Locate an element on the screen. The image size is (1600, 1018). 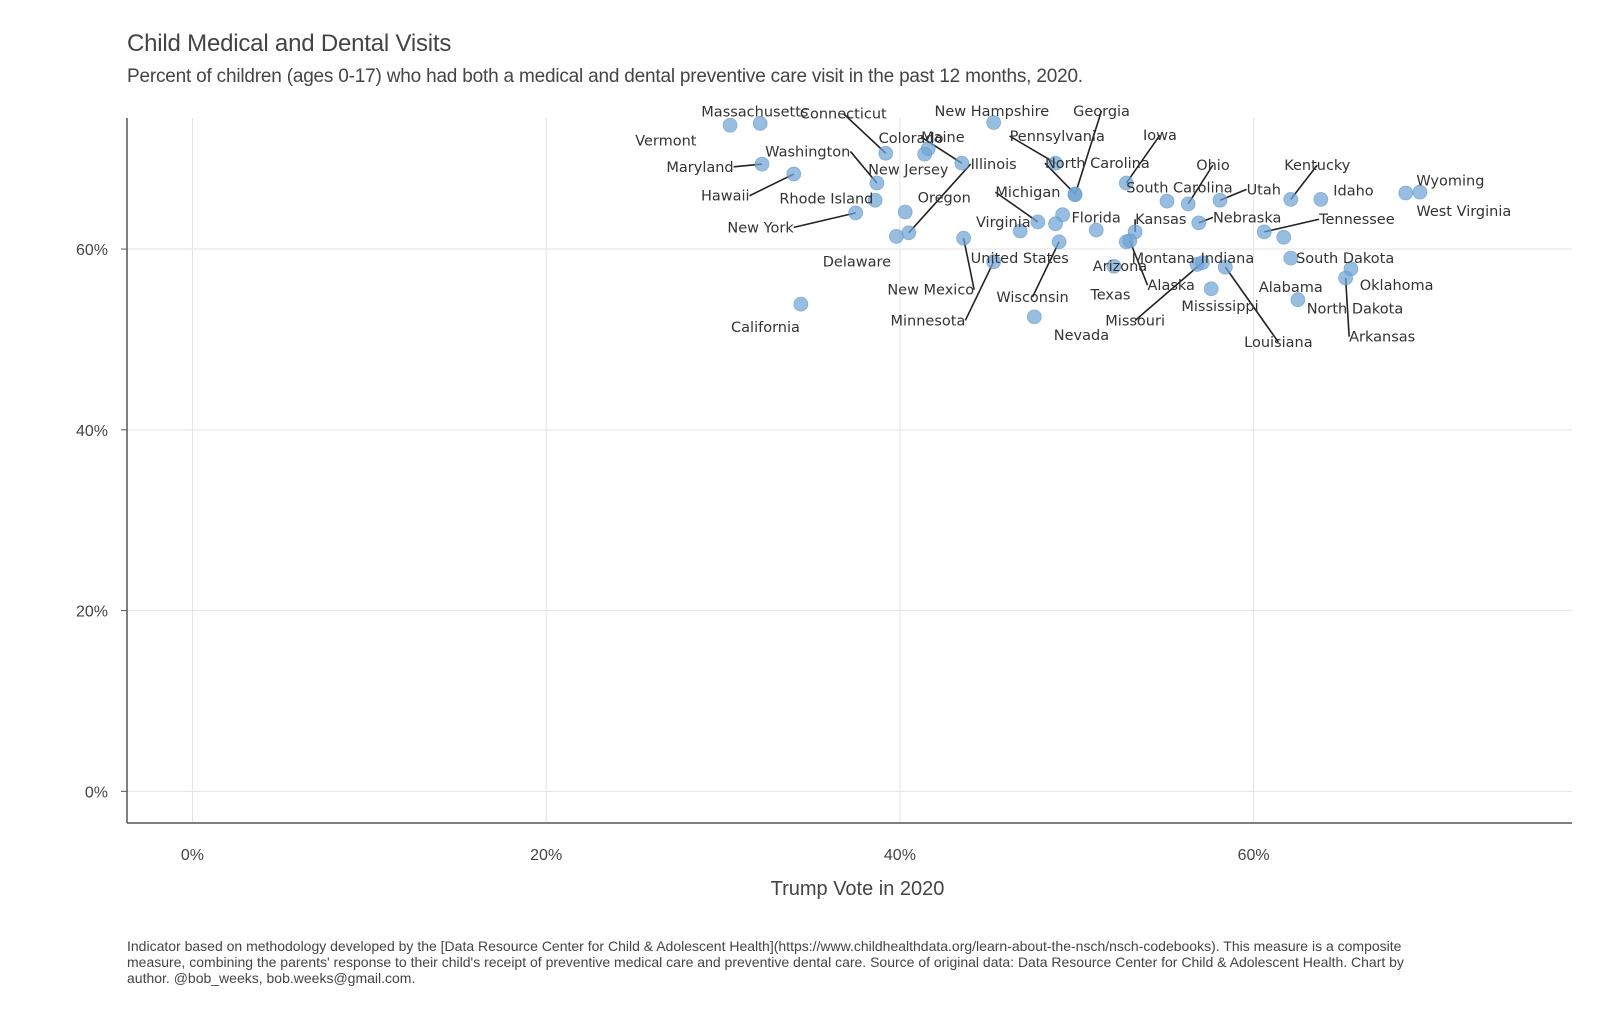
data-points is located at coordinates (1075, 220).